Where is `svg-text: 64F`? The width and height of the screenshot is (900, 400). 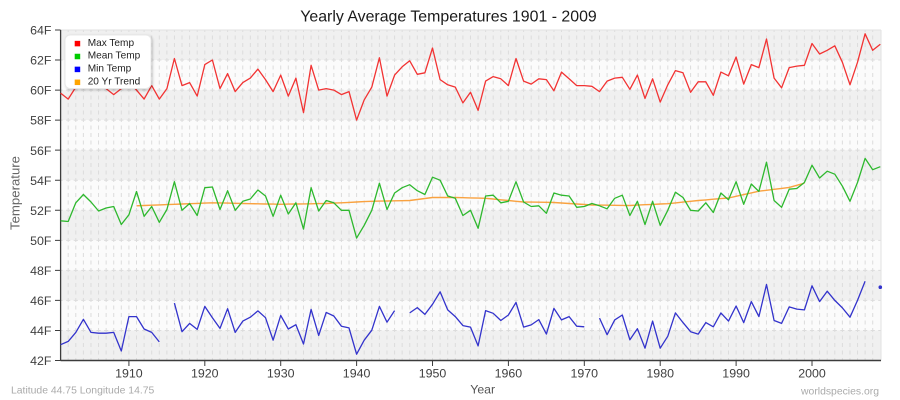
svg-text: 64F is located at coordinates (41, 31).